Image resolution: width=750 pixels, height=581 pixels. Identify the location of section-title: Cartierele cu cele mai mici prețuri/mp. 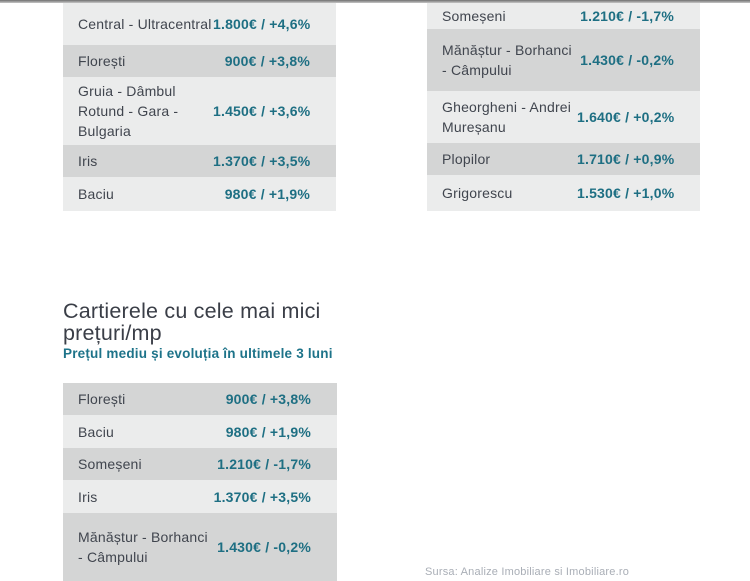
(192, 322).